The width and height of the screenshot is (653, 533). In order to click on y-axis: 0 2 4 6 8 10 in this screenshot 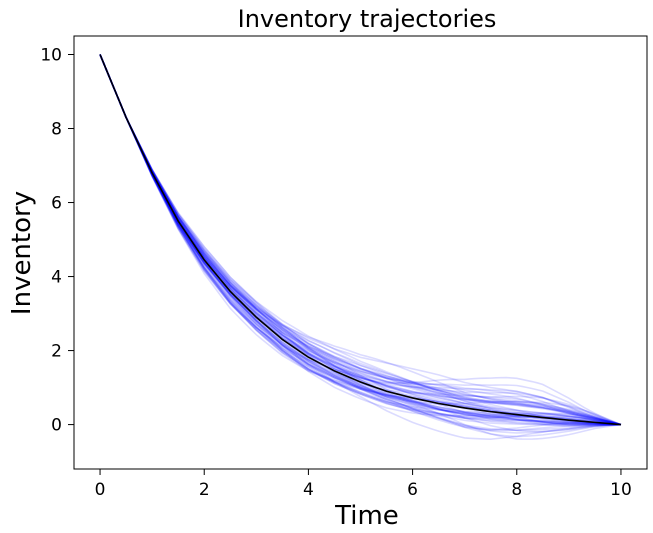, I will do `click(57, 241)`.